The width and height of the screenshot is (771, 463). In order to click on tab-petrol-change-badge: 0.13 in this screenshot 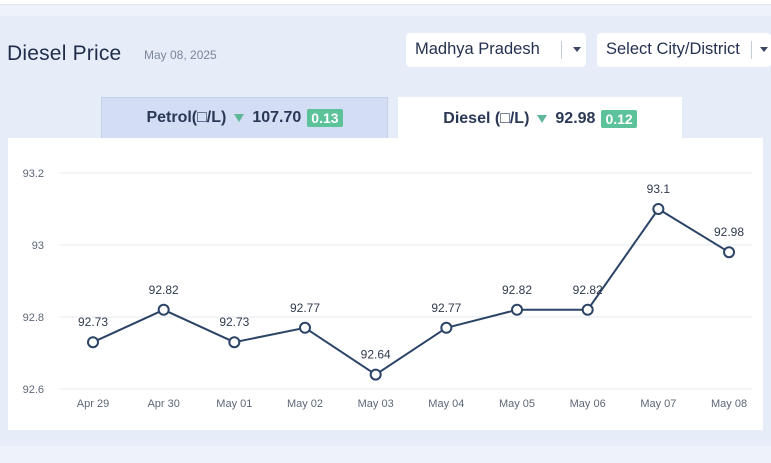, I will do `click(325, 118)`.